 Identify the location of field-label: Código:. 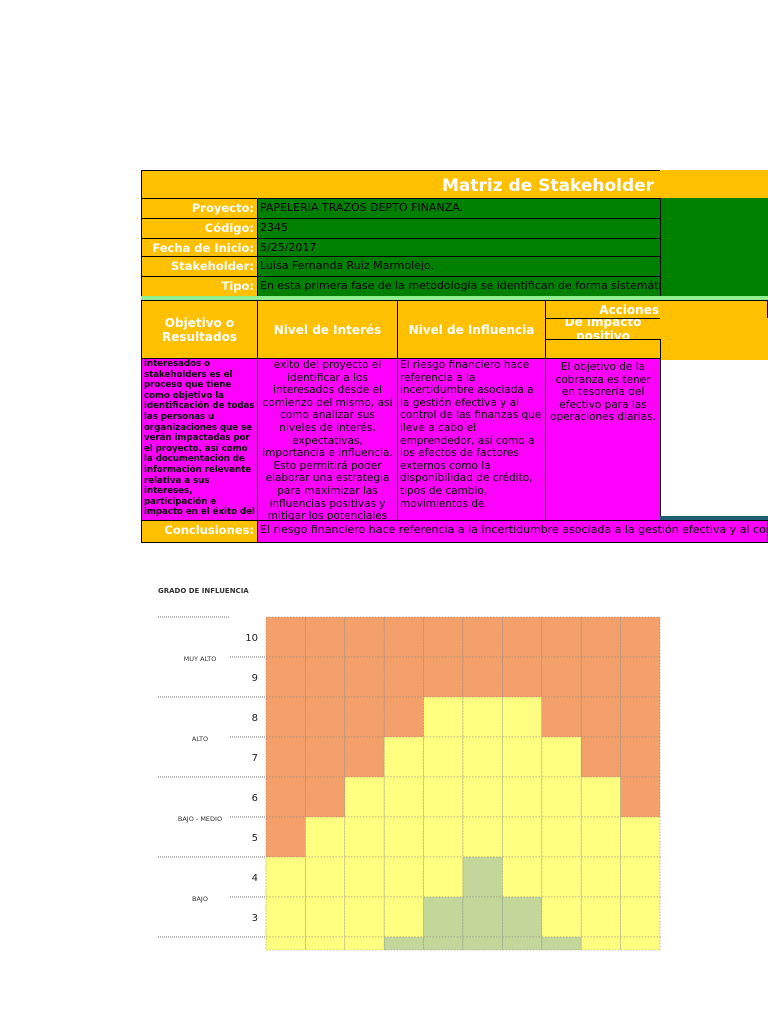
(199, 228).